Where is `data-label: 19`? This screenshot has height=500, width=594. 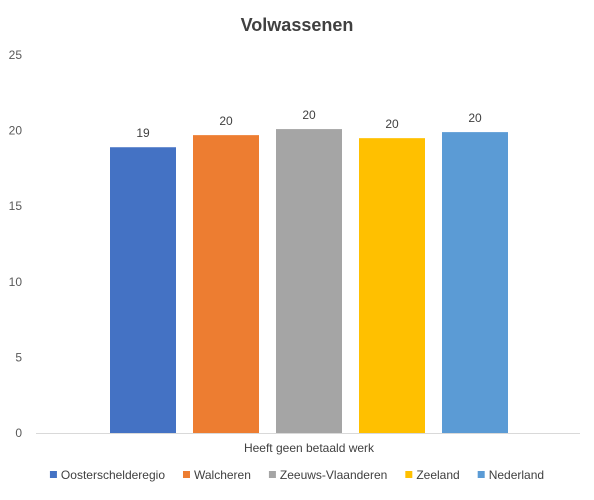
data-label: 19 is located at coordinates (143, 133).